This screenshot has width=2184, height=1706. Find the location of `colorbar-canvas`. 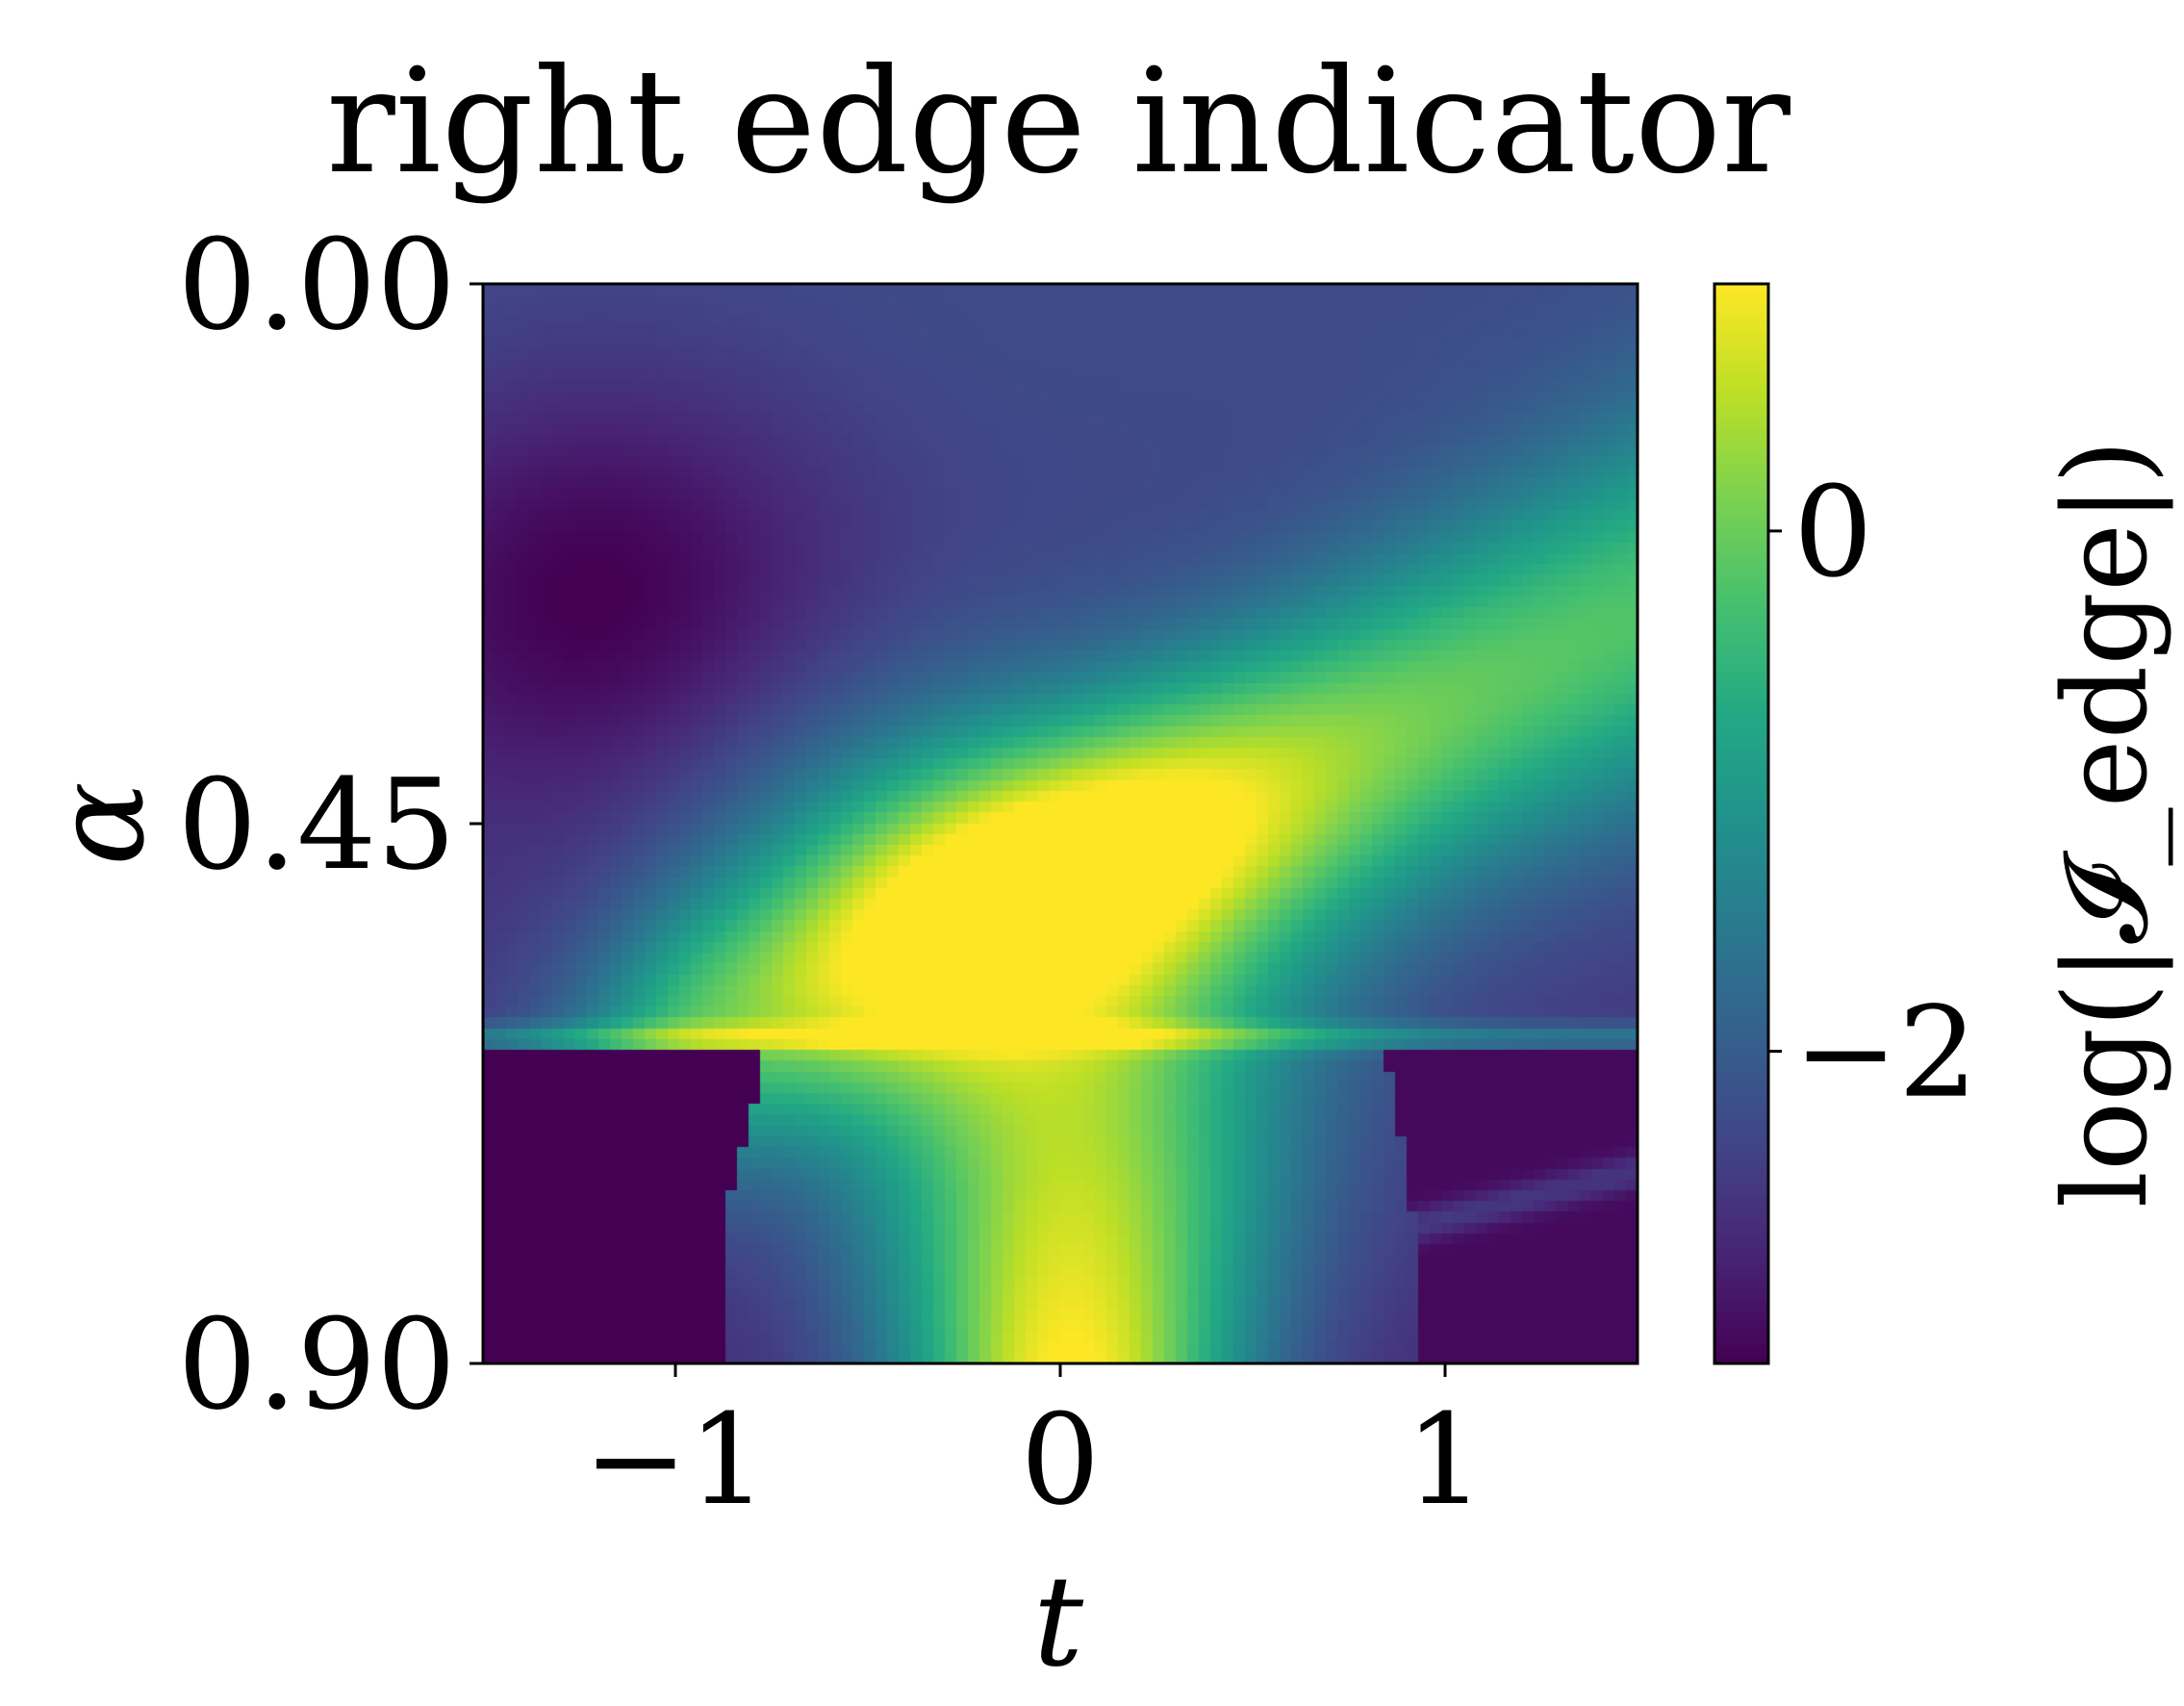

colorbar-canvas is located at coordinates (1741, 823).